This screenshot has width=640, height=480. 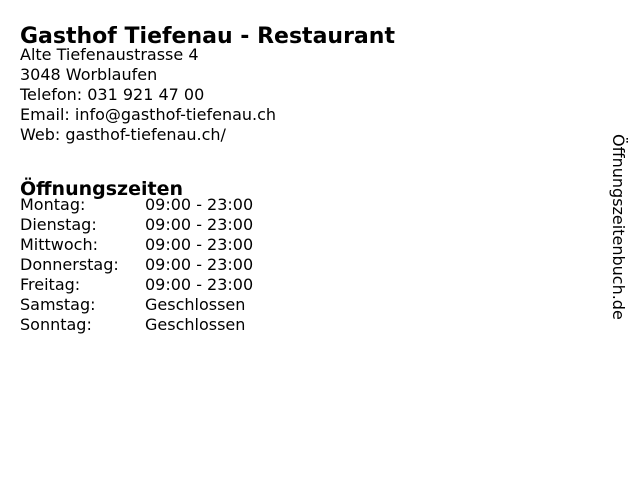 What do you see at coordinates (148, 114) in the screenshot?
I see `email-line: Email: info@gasthof-tiefenau.ch` at bounding box center [148, 114].